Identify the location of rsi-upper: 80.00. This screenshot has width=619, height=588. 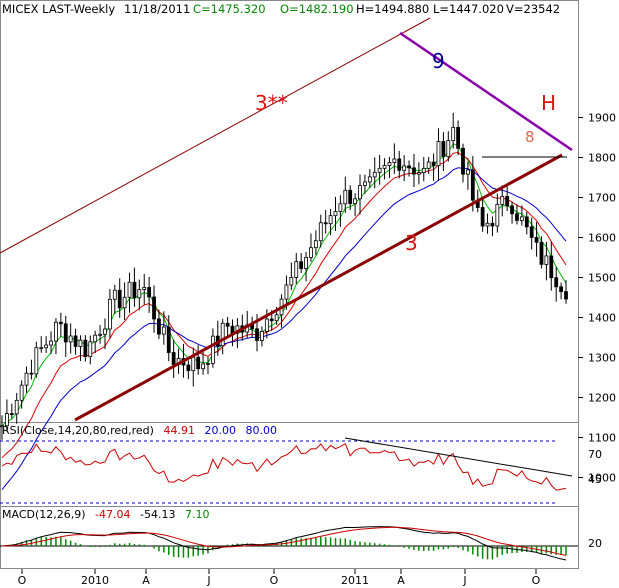
(261, 430).